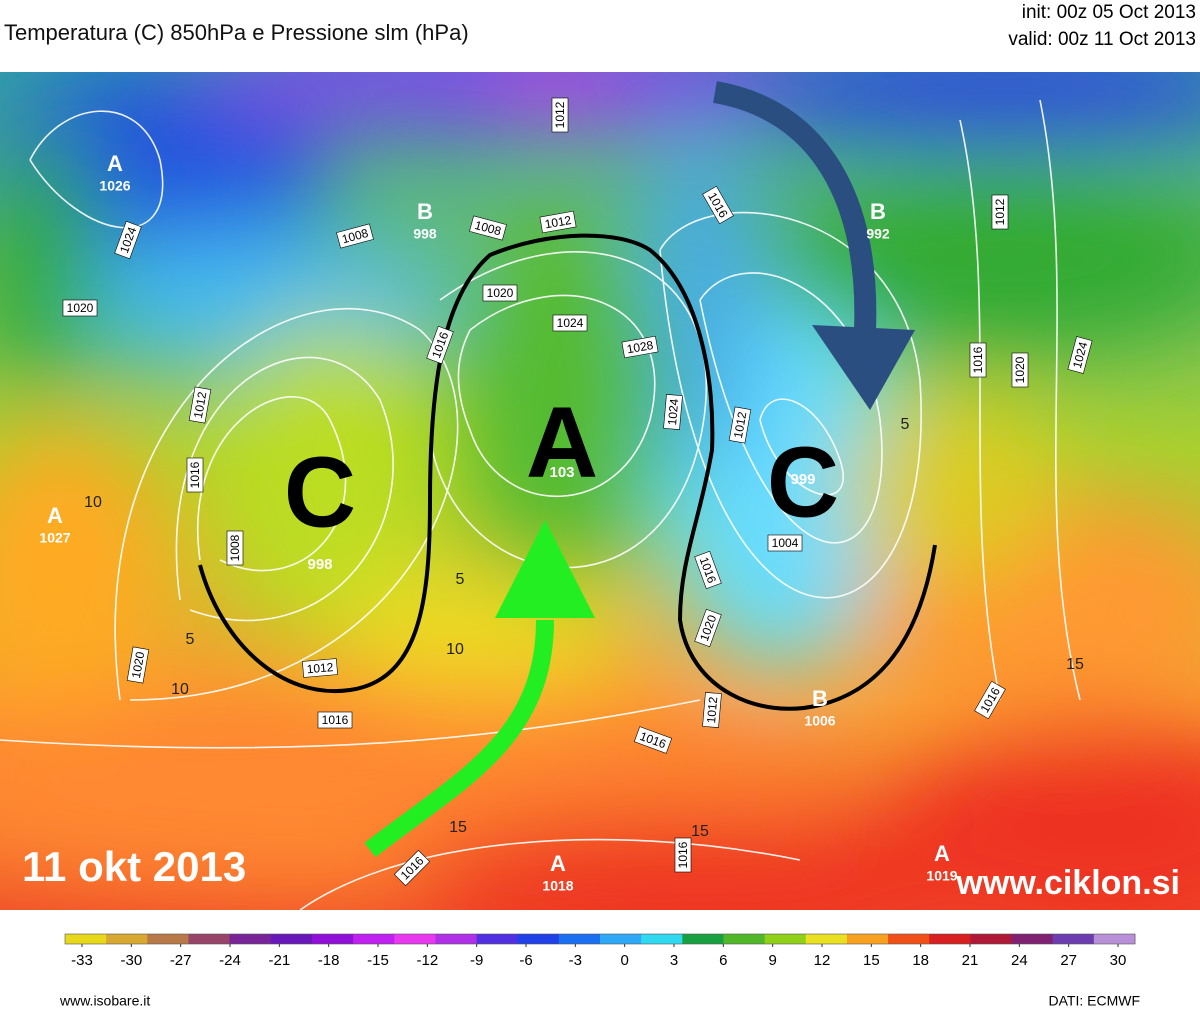 The width and height of the screenshot is (1200, 1017). I want to click on colorbar-tick-label: 6, so click(723, 960).